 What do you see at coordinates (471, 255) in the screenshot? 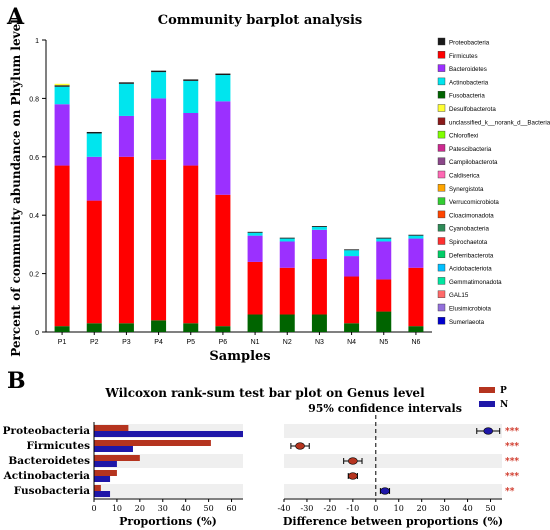
I see `legend-label: Deferribacterota` at bounding box center [471, 255].